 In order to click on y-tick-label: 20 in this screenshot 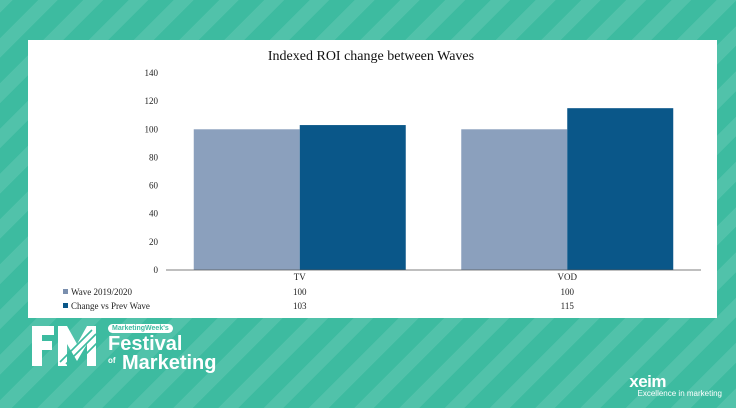, I will do `click(154, 242)`.